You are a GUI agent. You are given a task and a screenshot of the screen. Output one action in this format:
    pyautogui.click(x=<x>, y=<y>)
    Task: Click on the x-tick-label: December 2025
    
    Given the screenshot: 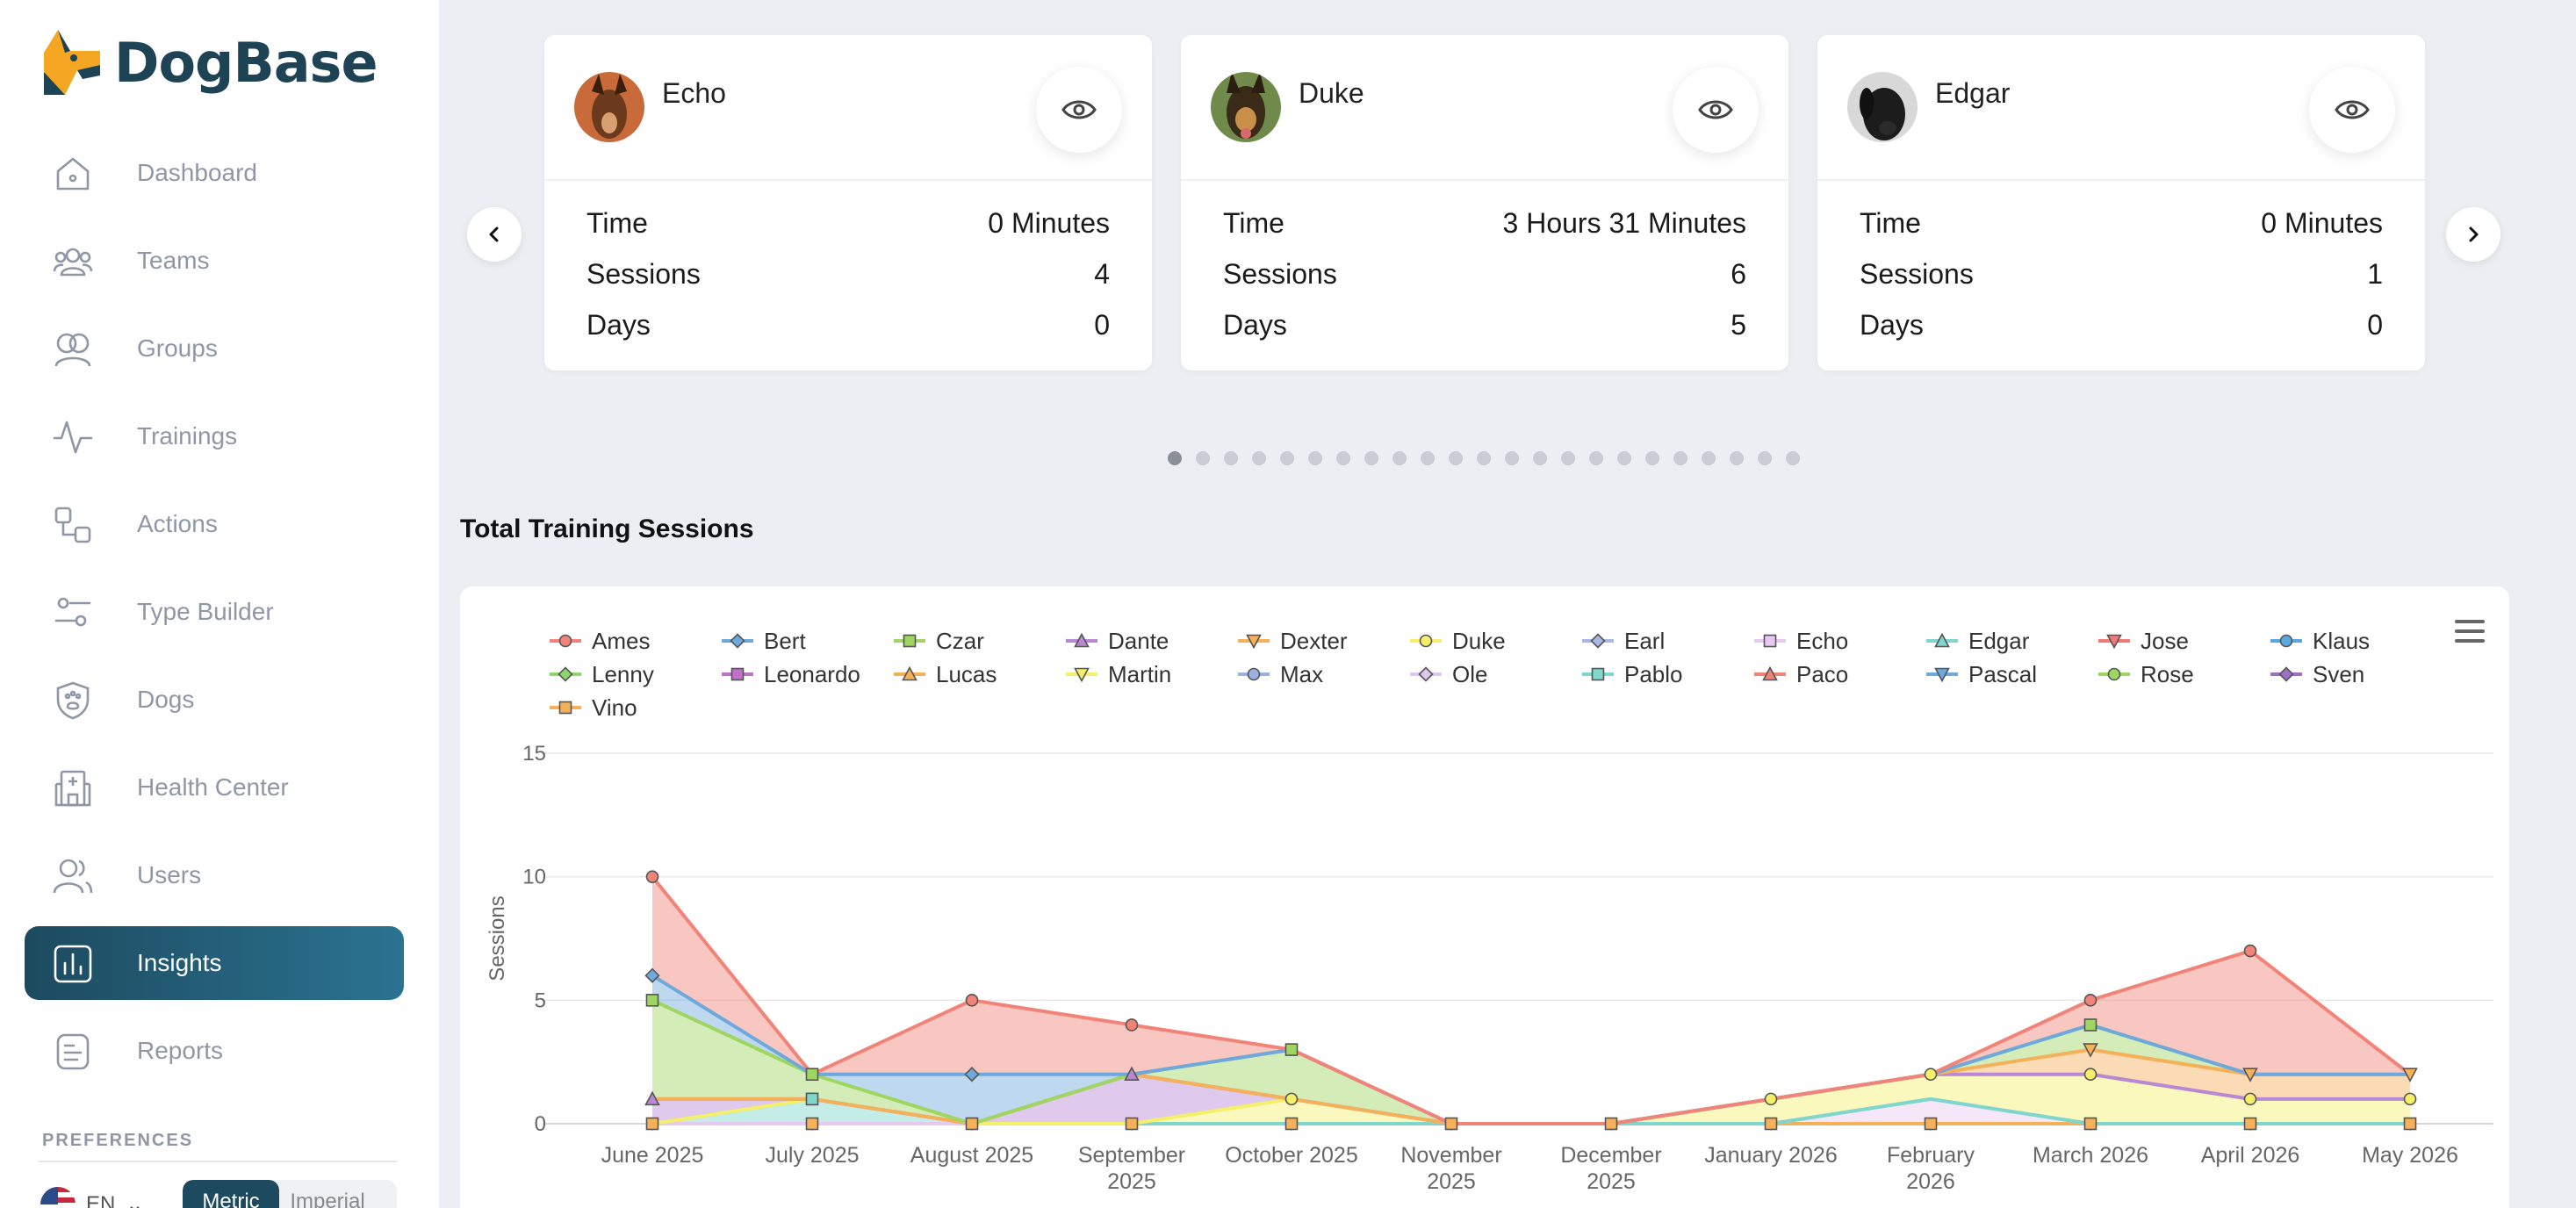 What is the action you would take?
    pyautogui.click(x=1610, y=1168)
    